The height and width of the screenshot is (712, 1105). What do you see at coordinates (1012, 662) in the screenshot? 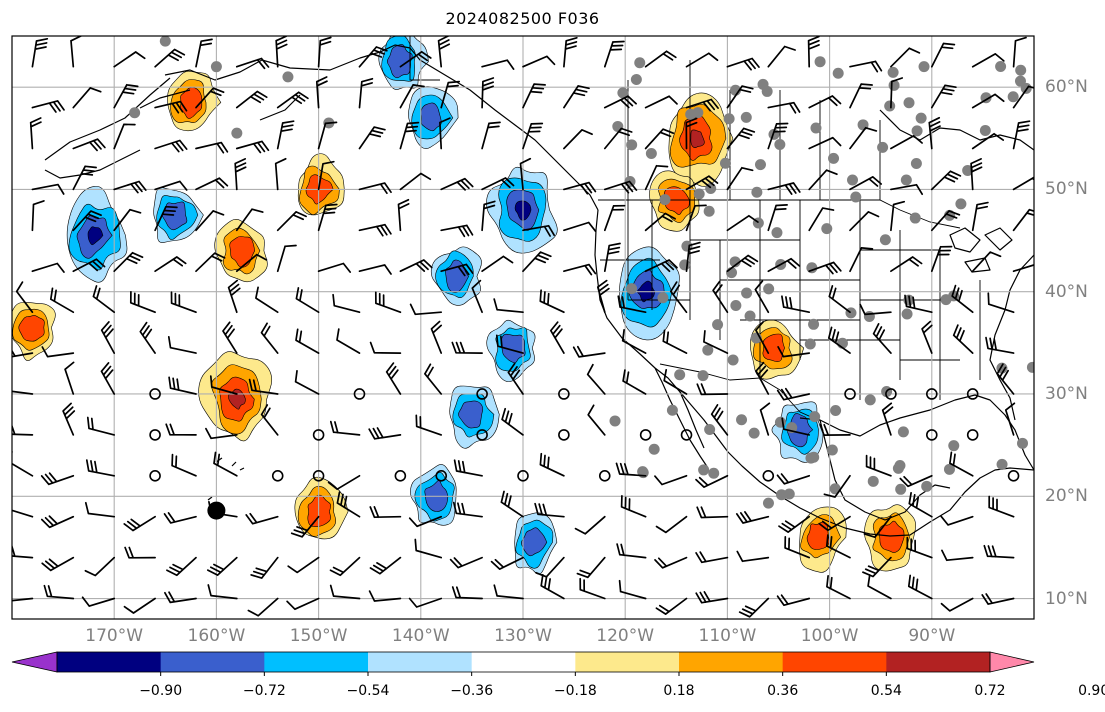
I see `colorbar-extend-high` at bounding box center [1012, 662].